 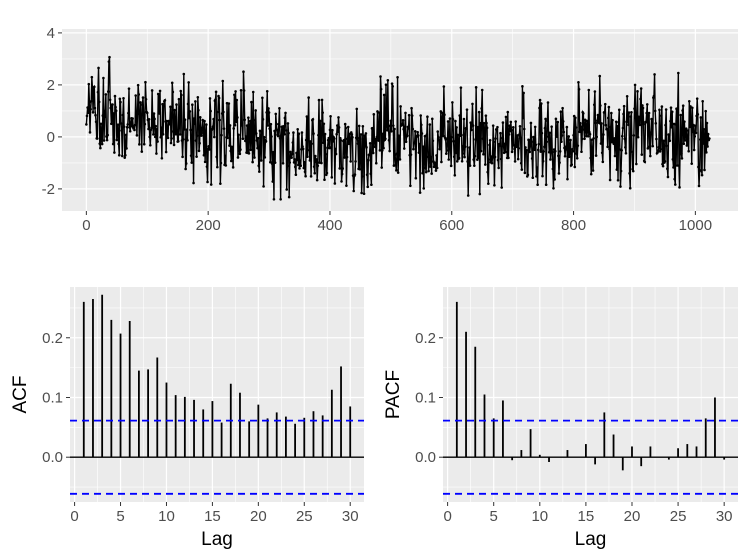 What do you see at coordinates (695, 225) in the screenshot?
I see `x-tick-label: 1000` at bounding box center [695, 225].